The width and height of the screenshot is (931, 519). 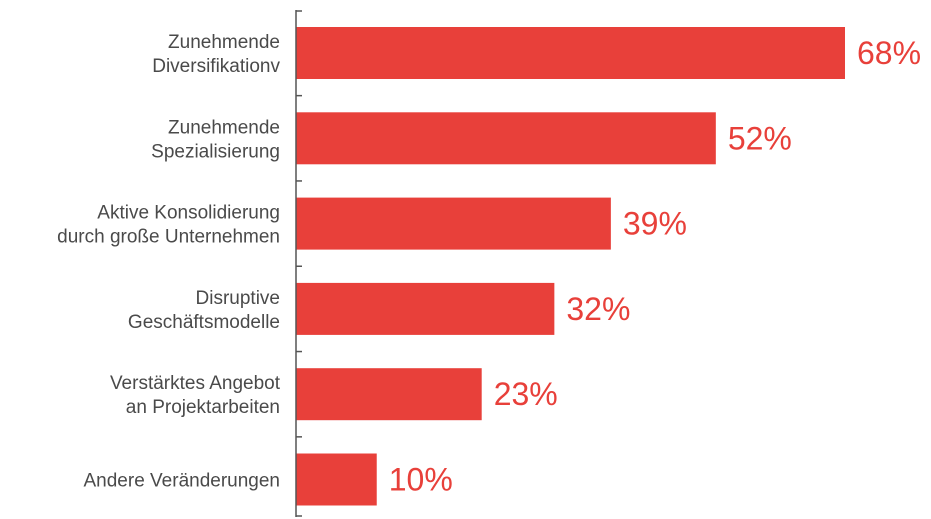 I want to click on y-axis, so click(x=298, y=263).